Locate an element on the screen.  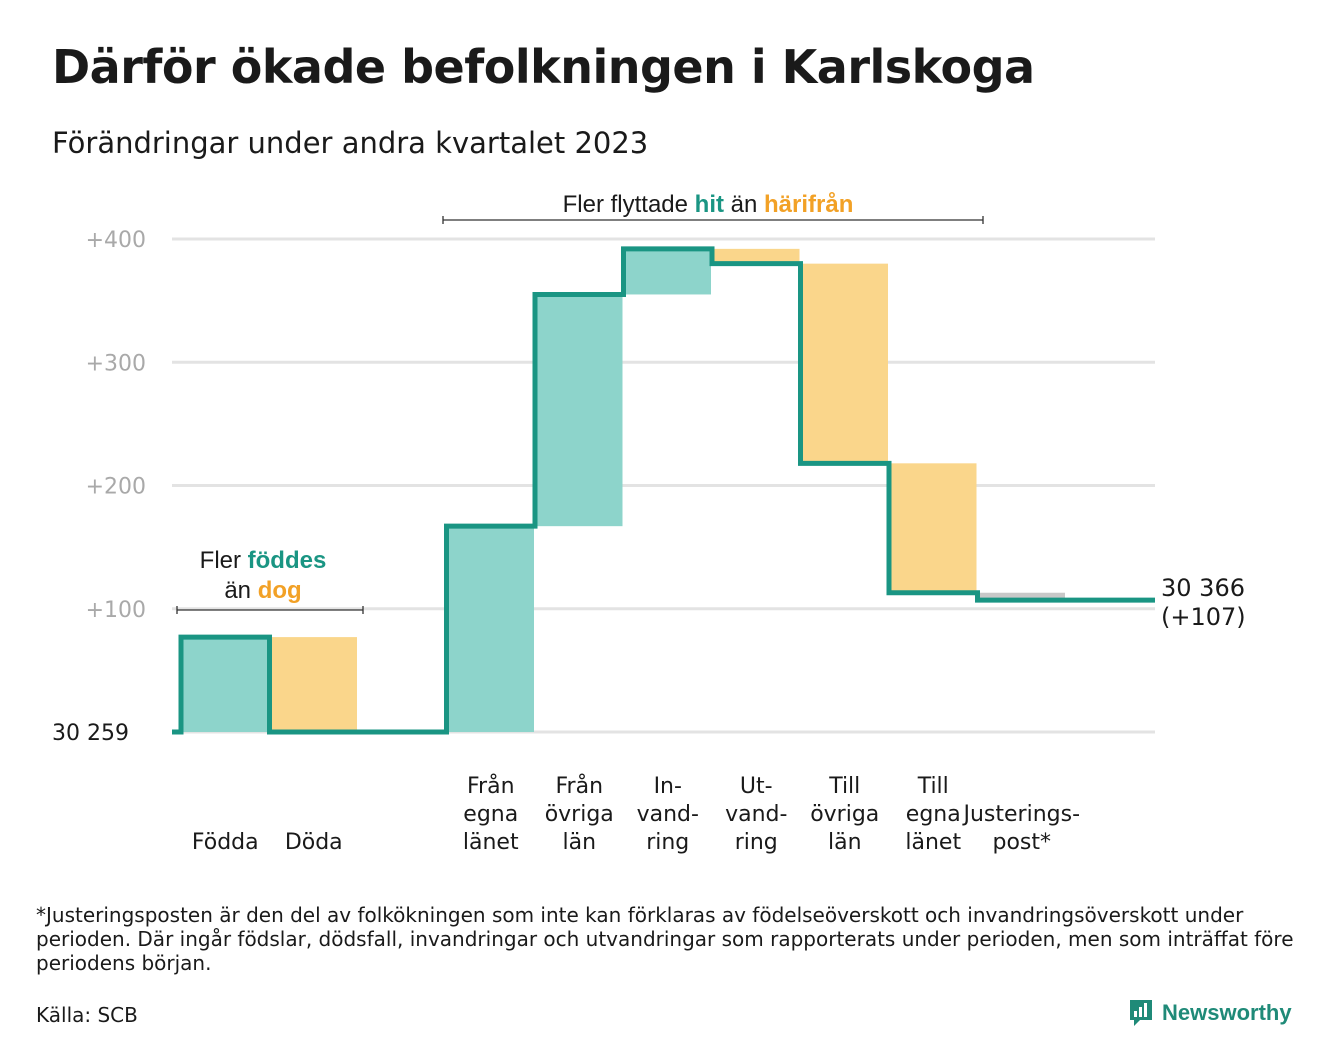
bar-från-egna-länet is located at coordinates (490, 629).